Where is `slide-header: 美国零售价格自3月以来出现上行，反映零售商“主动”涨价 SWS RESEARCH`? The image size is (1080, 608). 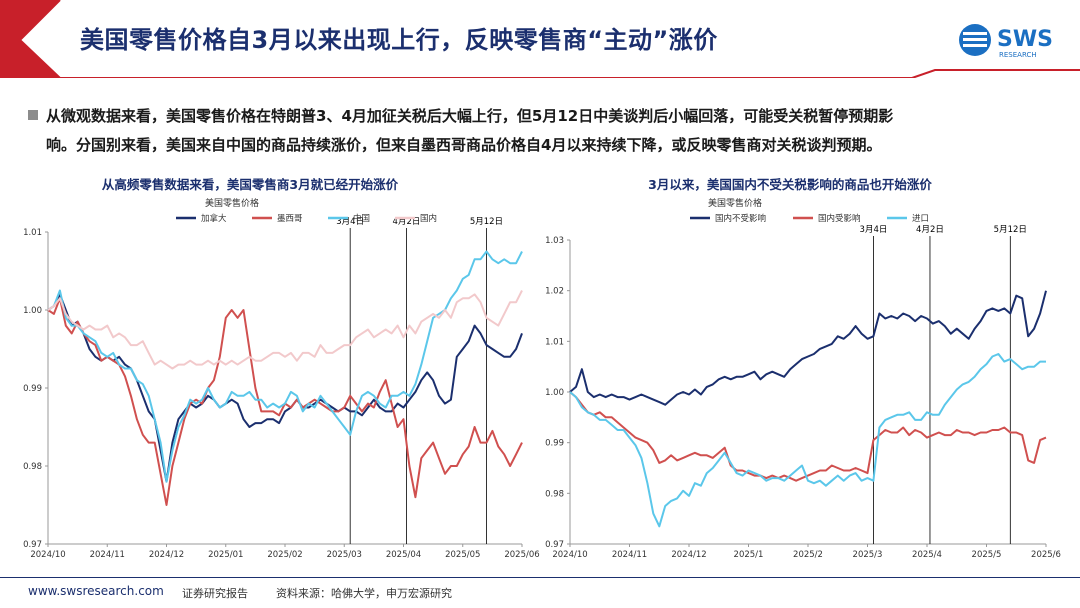
slide-header: 美国零售价格自3月以来出现上行，反映零售商“主动”涨价 SWS RESEARCH is located at coordinates (540, 39).